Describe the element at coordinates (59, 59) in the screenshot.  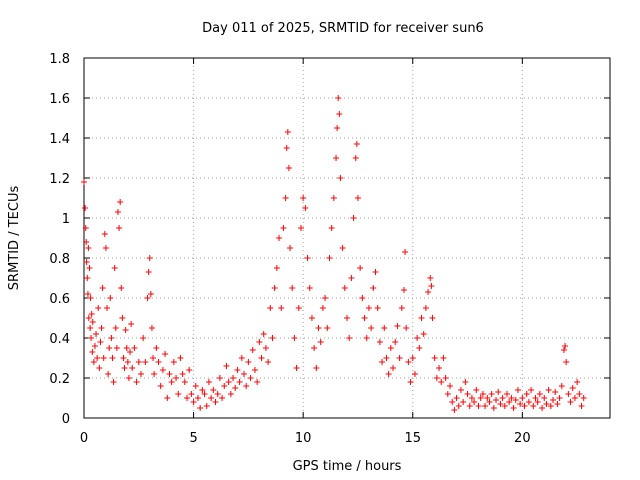
I see `y-tick-label: 1.8` at that location.